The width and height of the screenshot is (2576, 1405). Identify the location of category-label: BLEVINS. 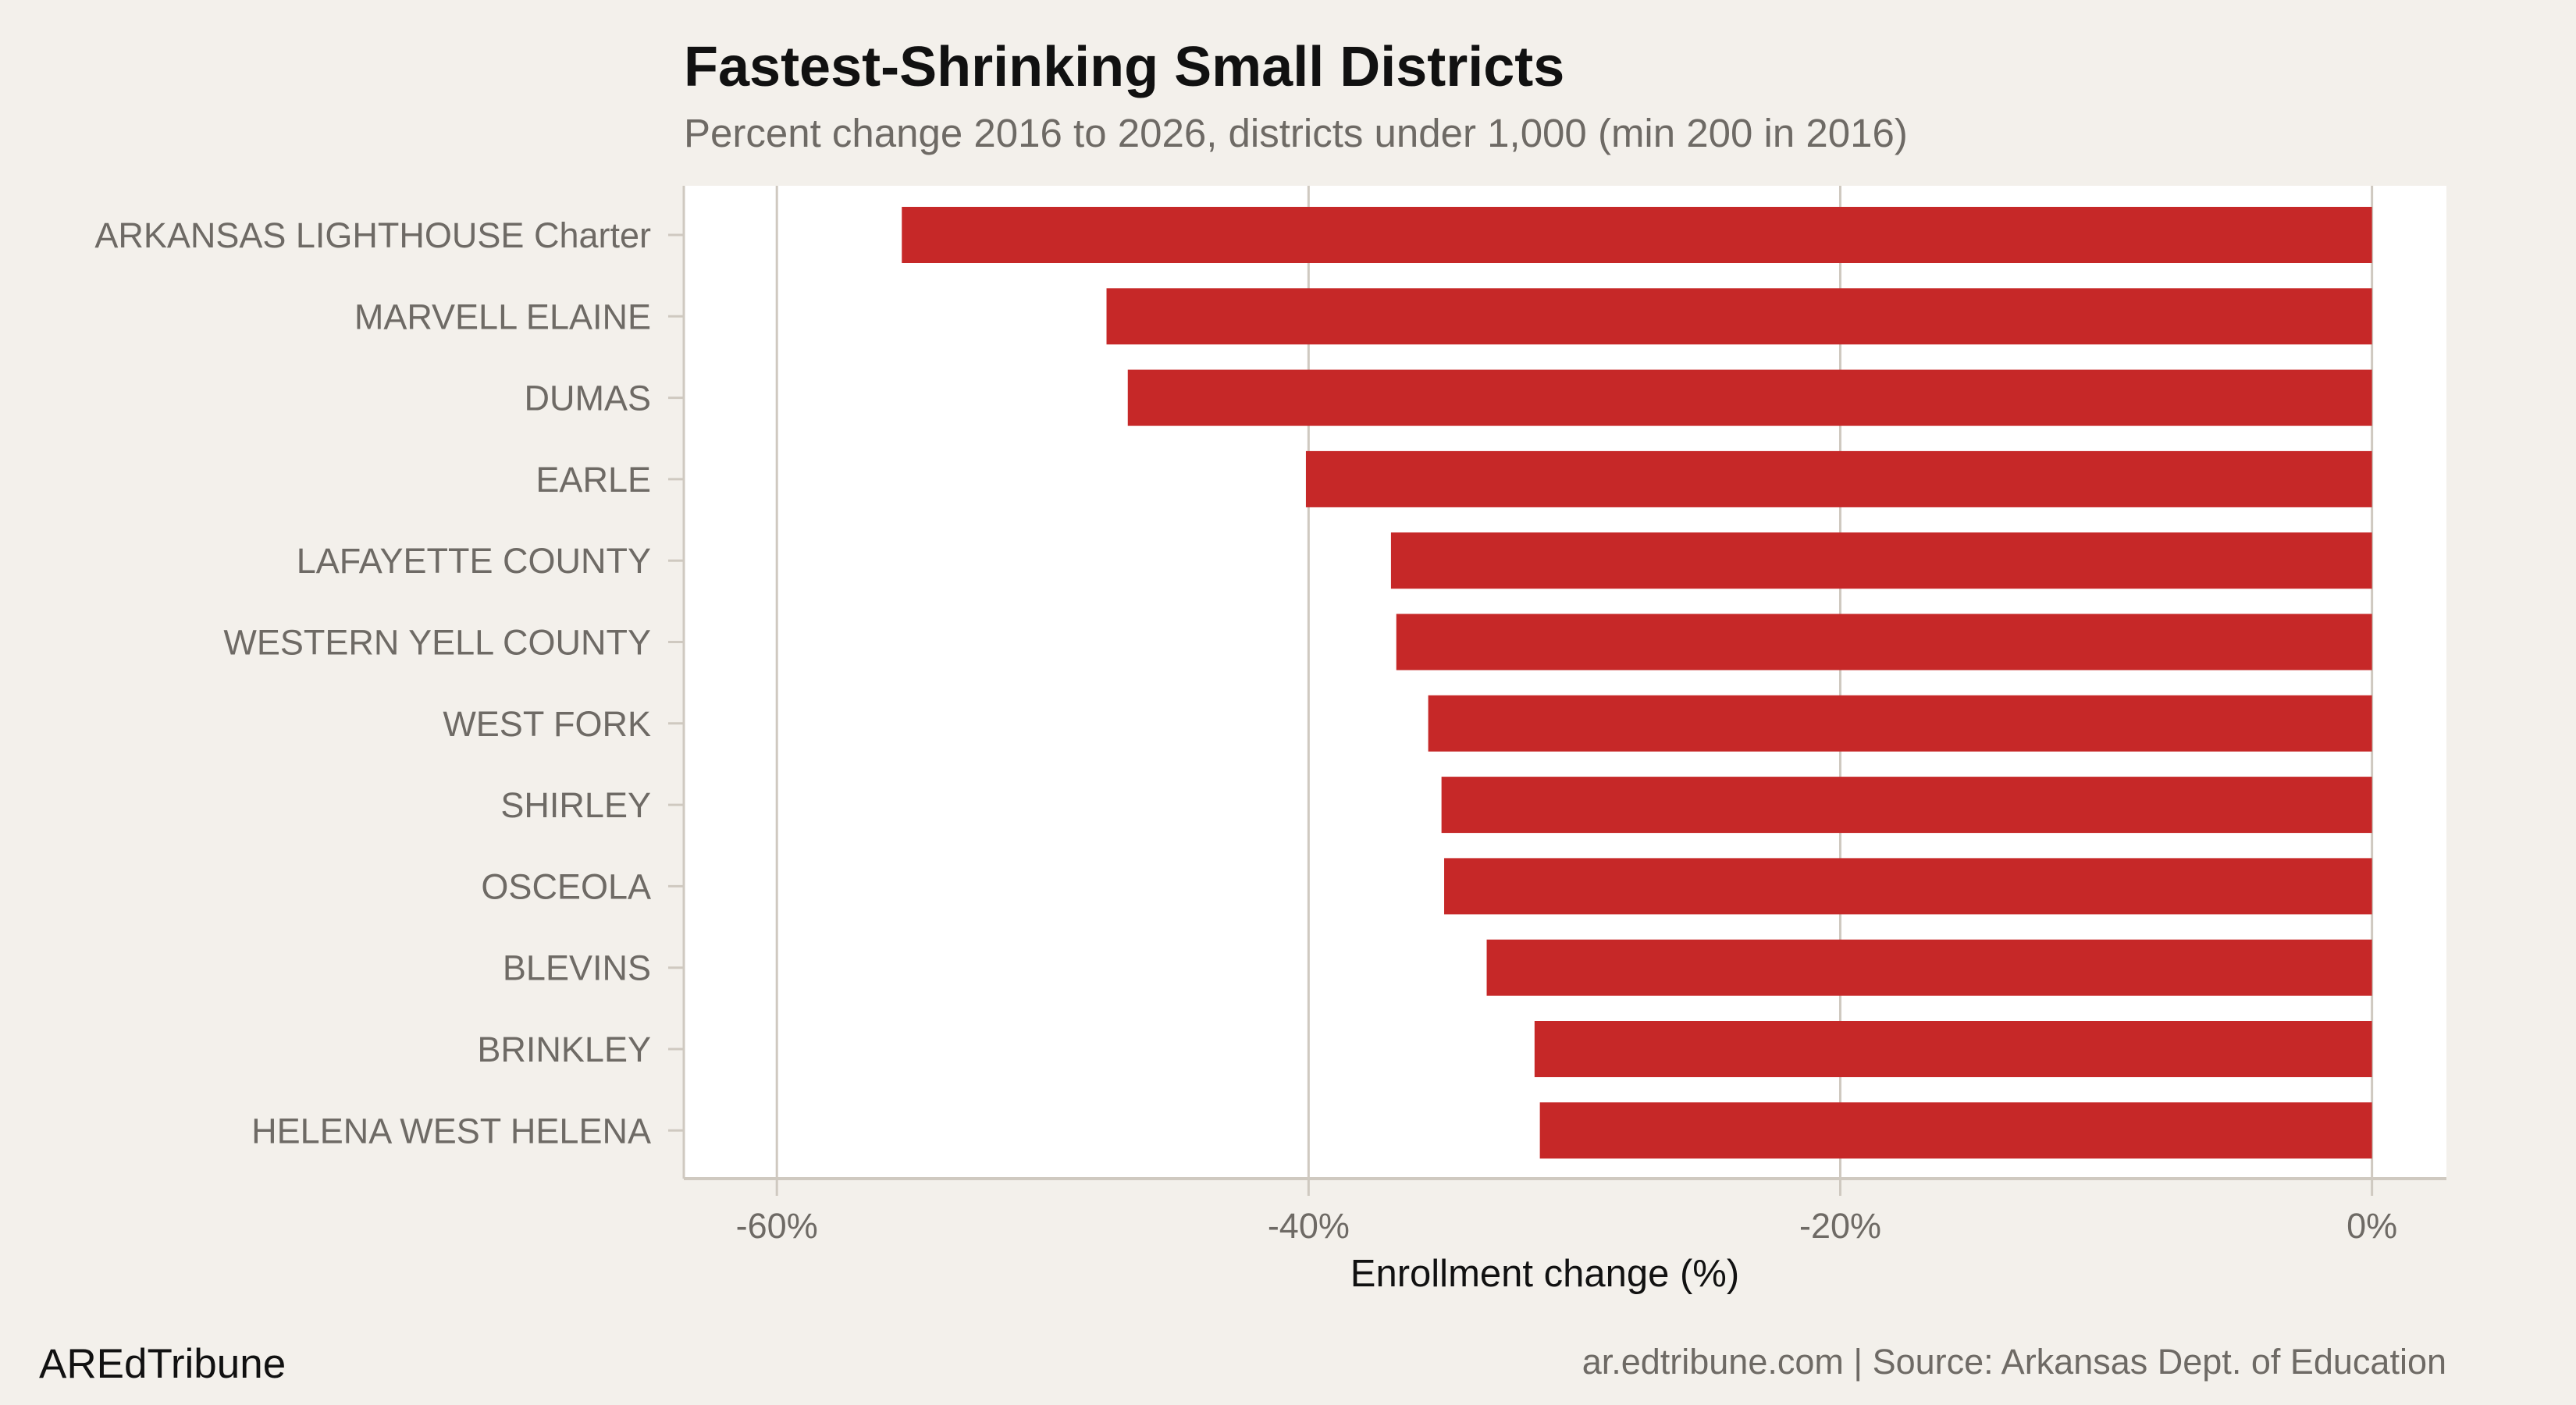
(577, 968).